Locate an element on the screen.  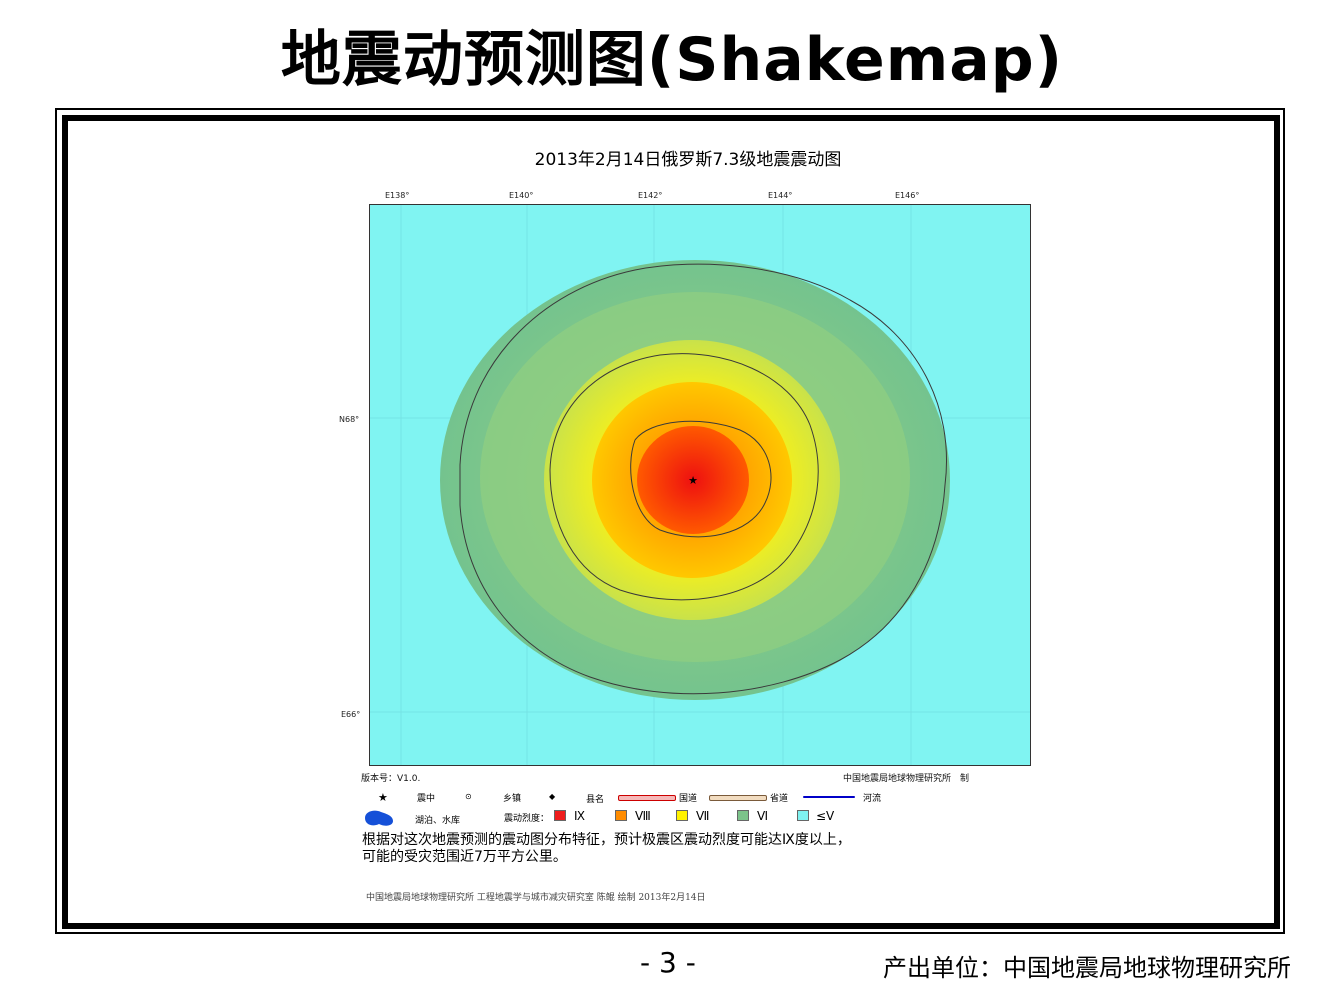
legend-river-sample is located at coordinates (829, 797).